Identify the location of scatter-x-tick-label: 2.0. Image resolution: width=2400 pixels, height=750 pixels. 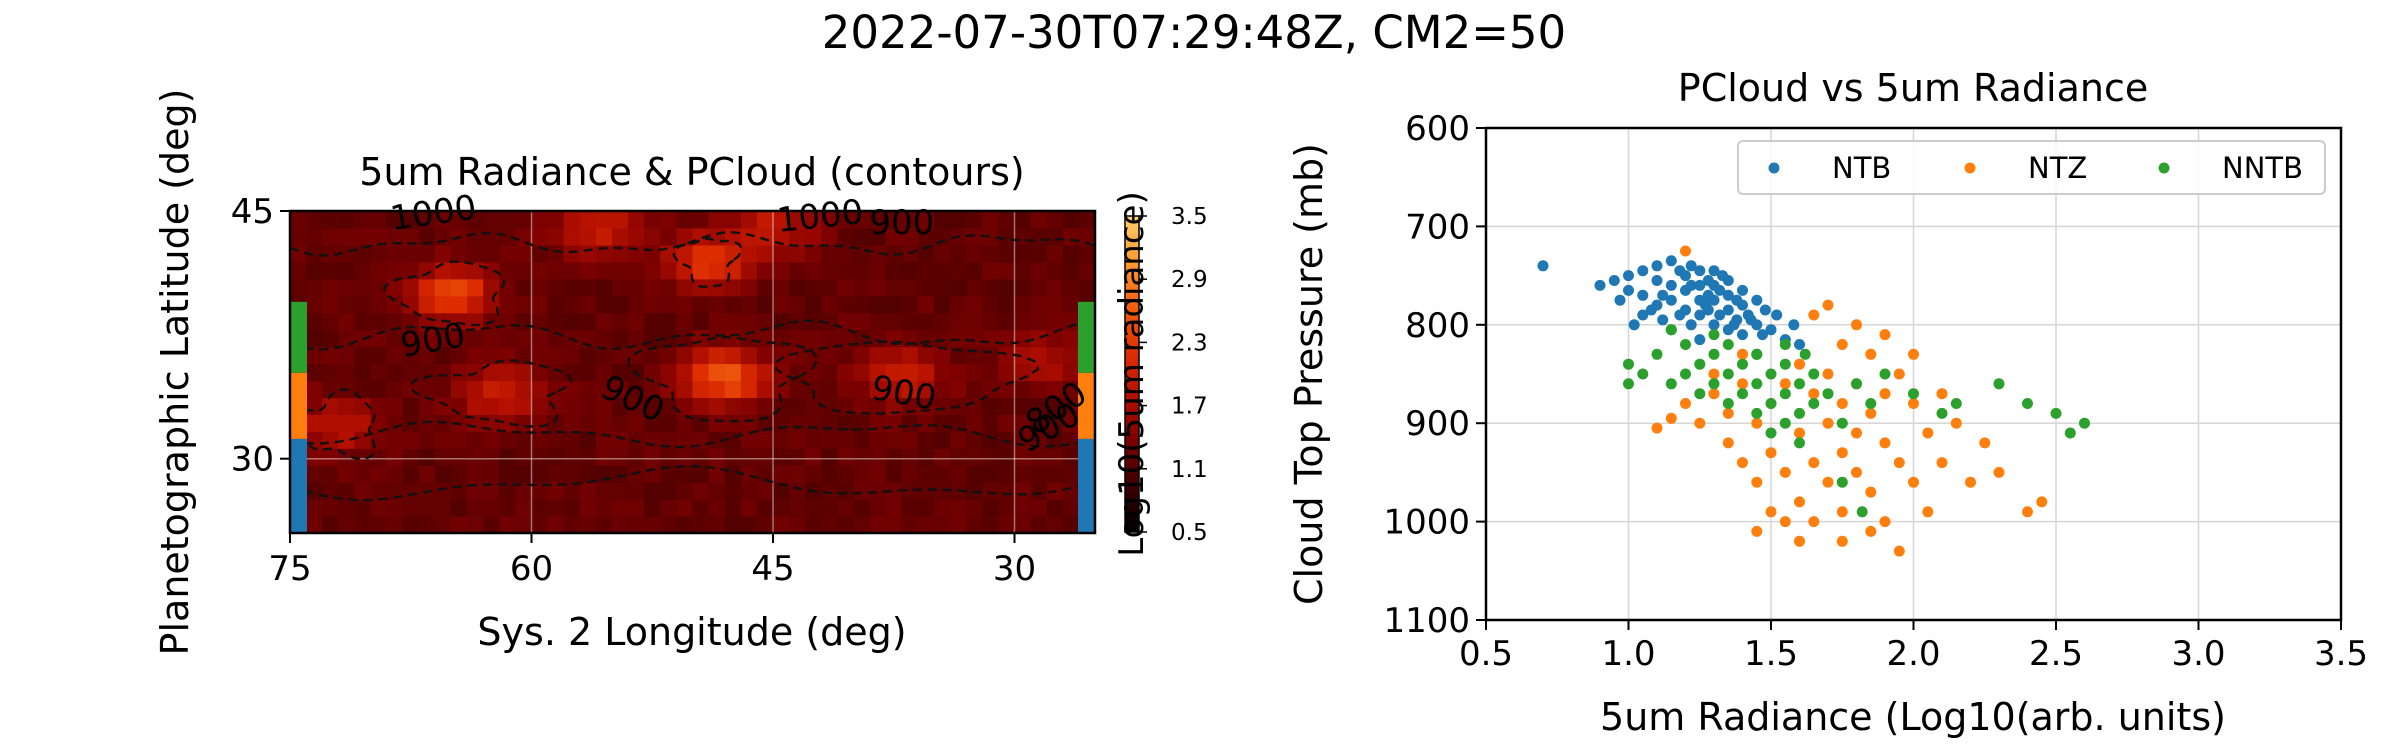
(1913, 654).